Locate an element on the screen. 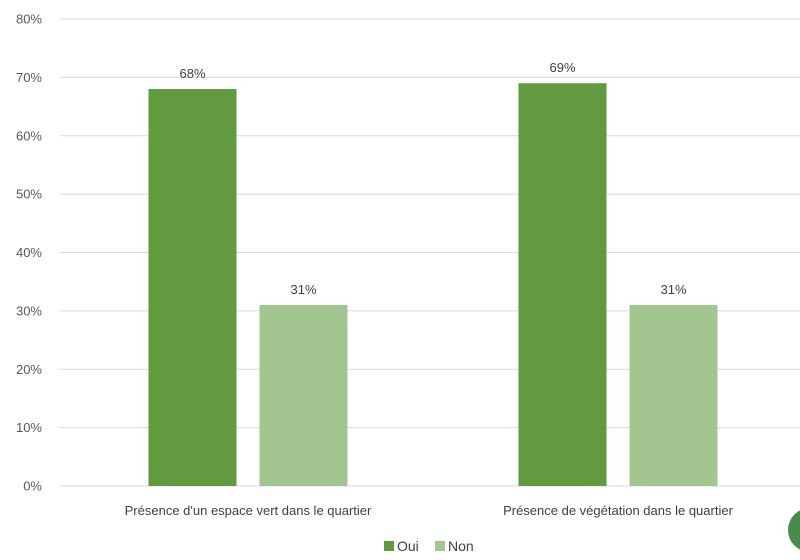 The height and width of the screenshot is (560, 800). legend-label-non: Non is located at coordinates (461, 546).